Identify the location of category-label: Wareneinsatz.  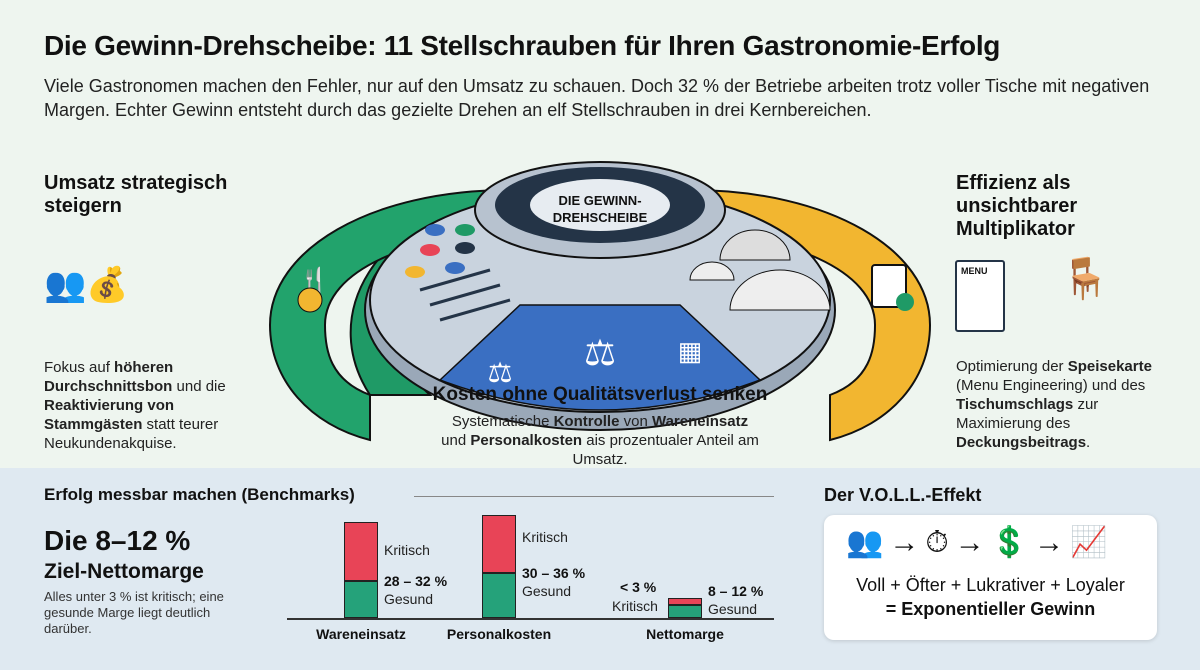
(361, 634).